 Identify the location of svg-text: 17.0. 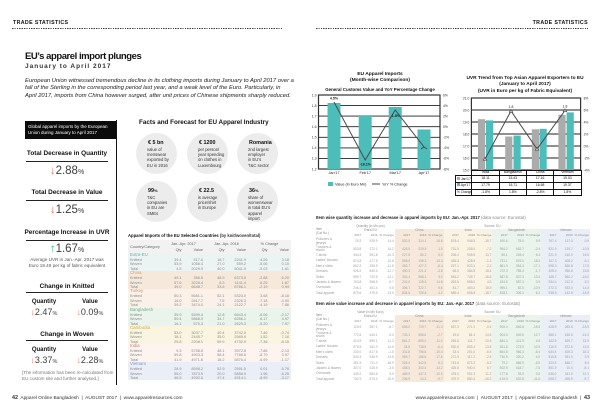
(466, 146).